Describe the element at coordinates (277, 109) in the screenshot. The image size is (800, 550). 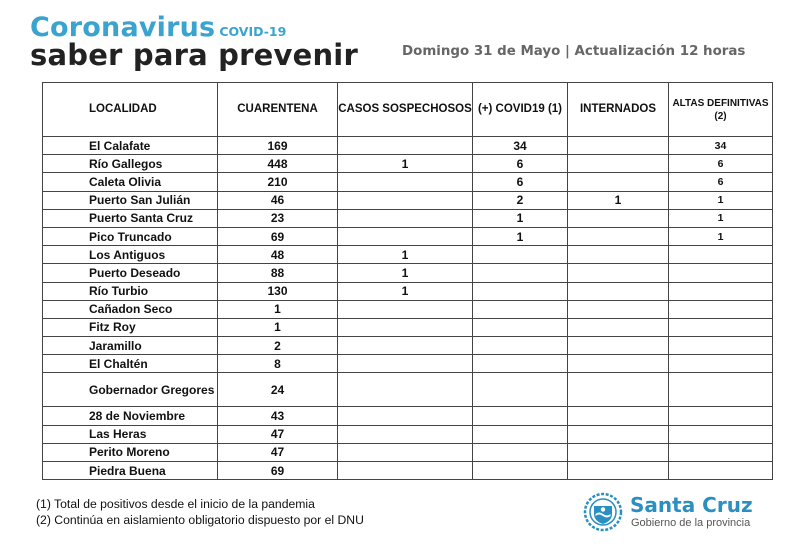
I see `col-header-cuarentena: CUARENTENA` at that location.